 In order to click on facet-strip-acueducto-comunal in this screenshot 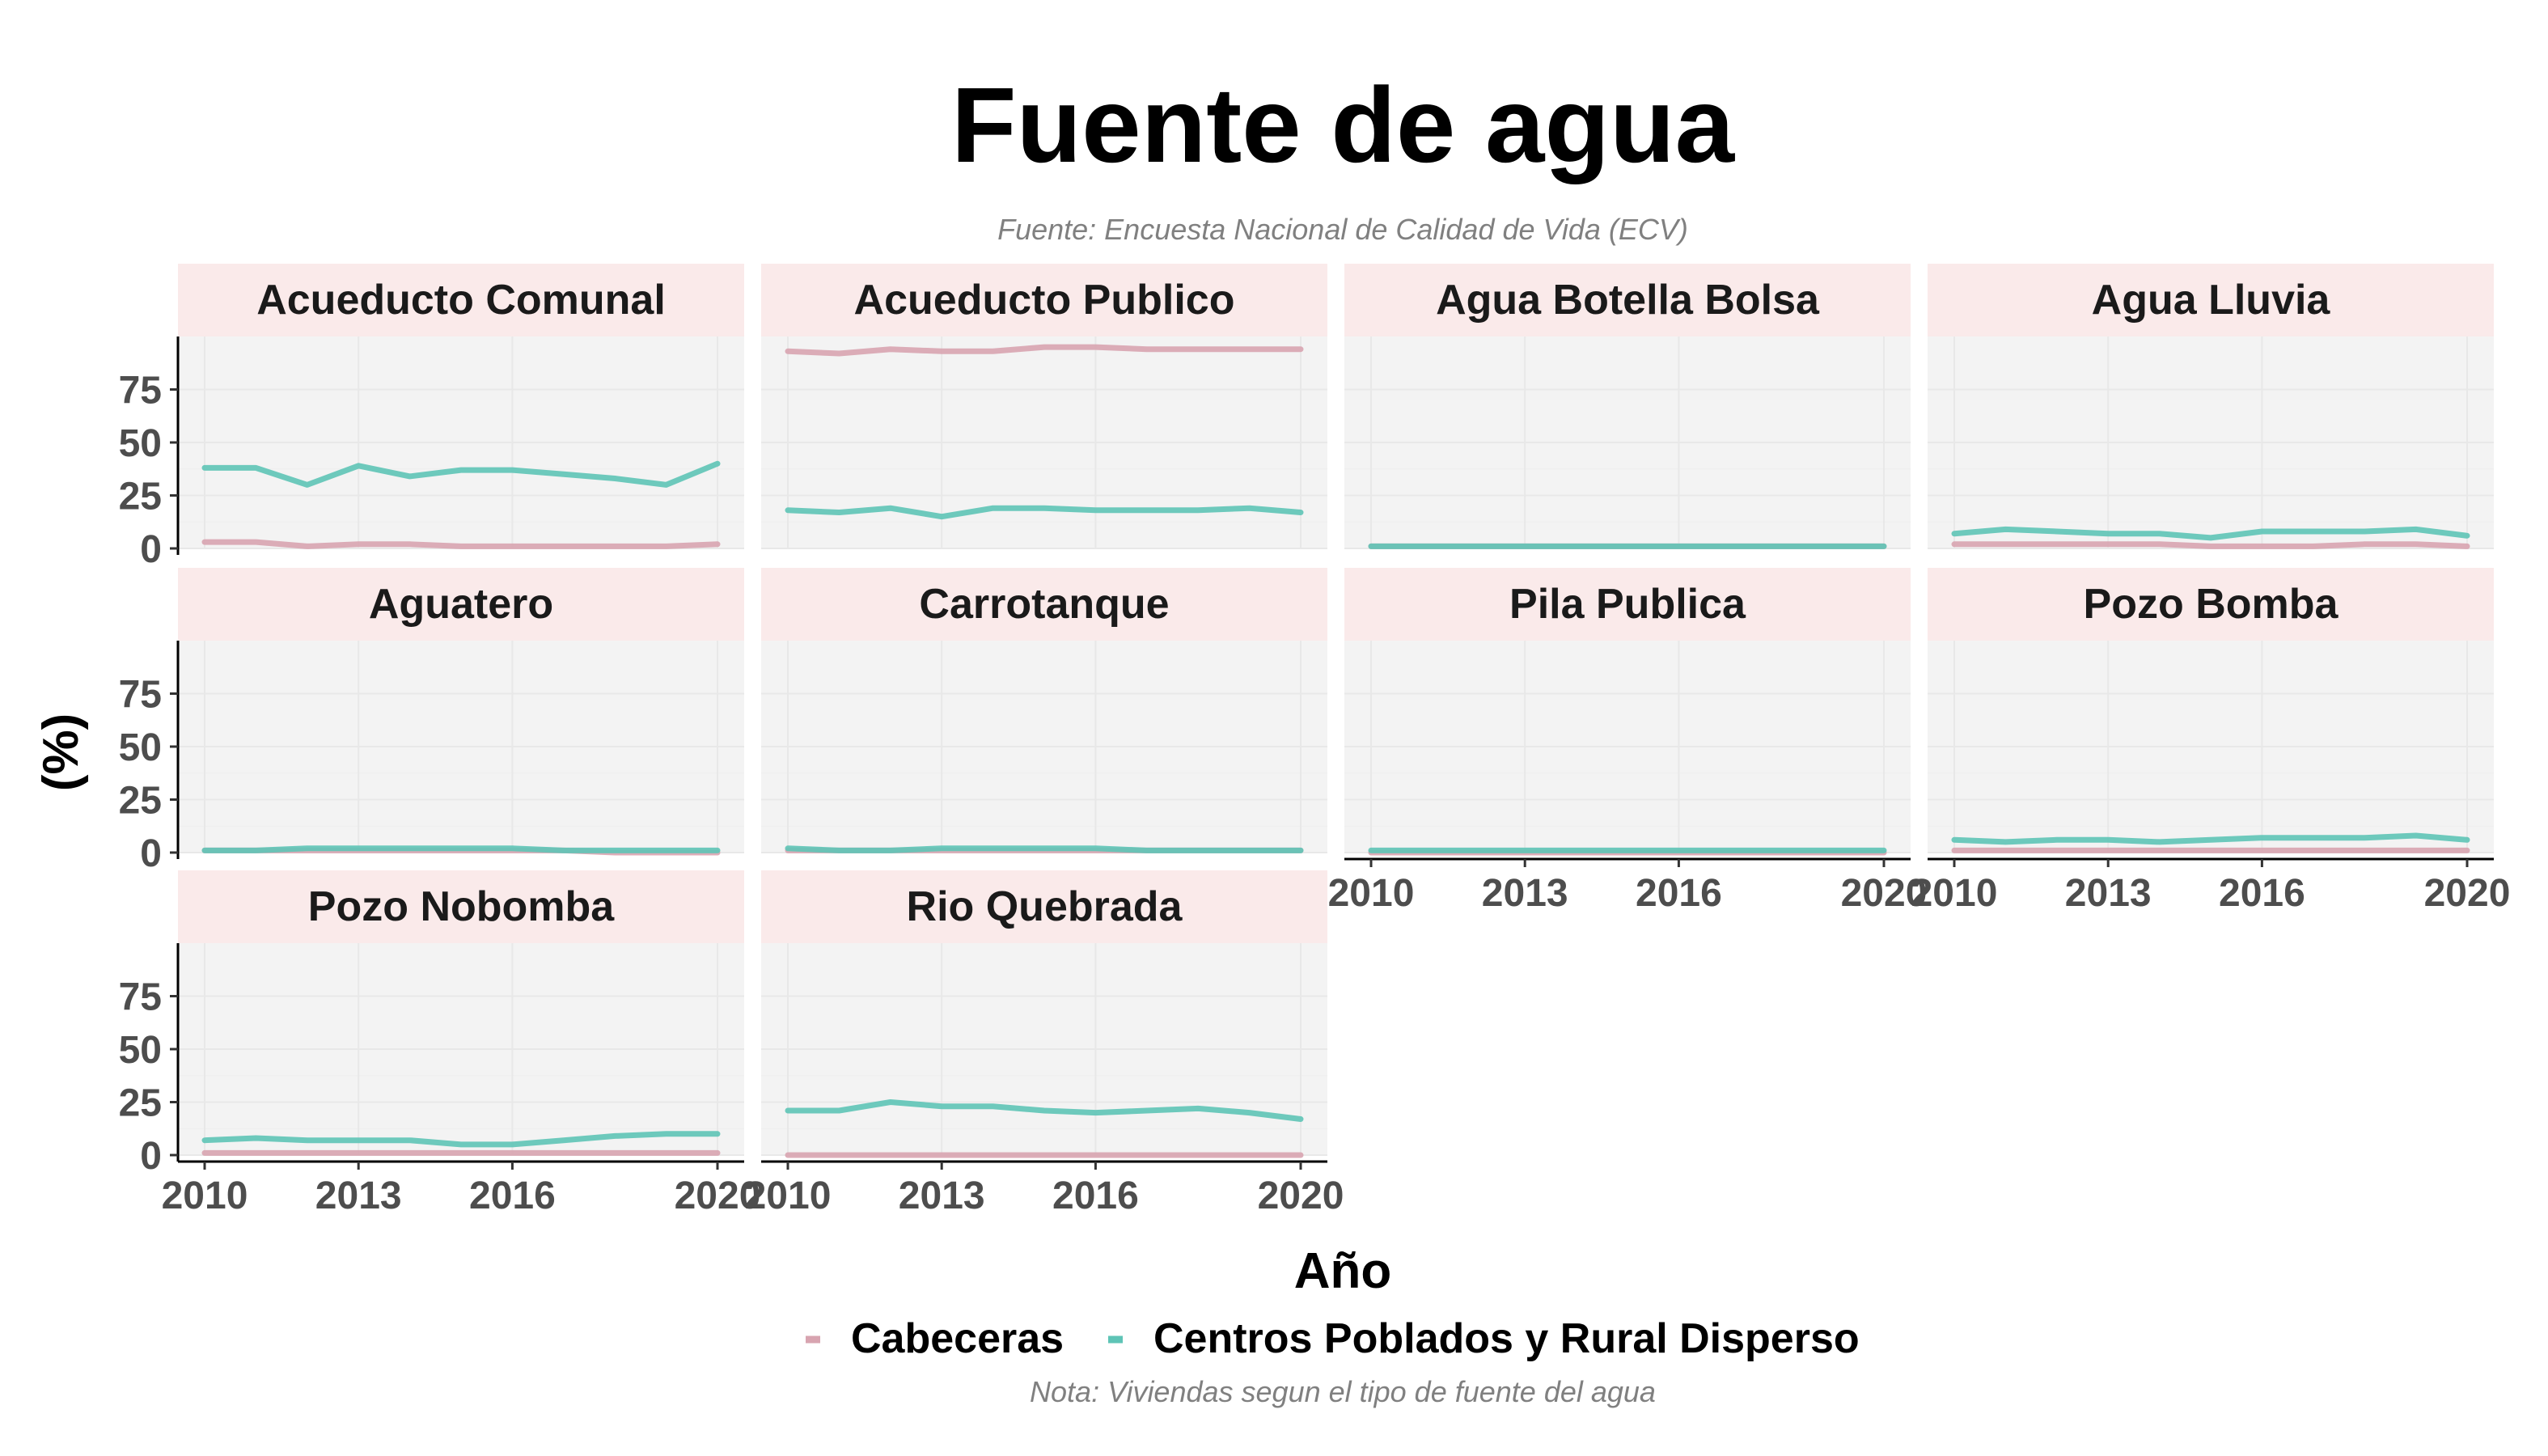, I will do `click(461, 300)`.